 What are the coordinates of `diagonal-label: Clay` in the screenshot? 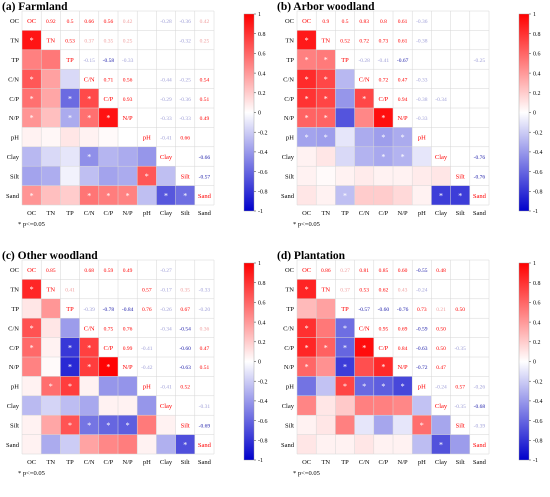 It's located at (441, 406).